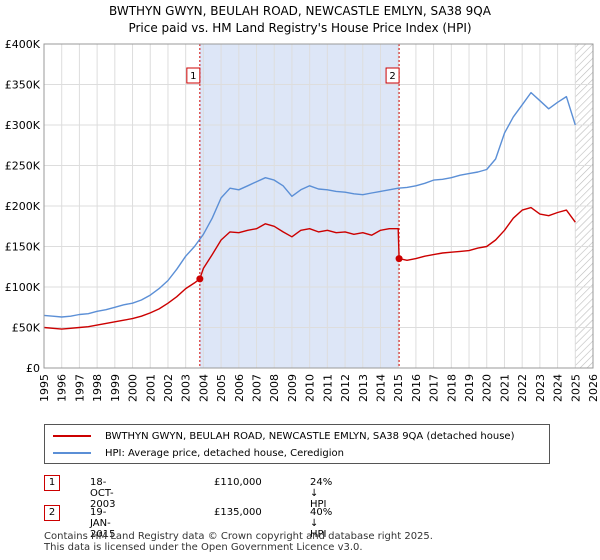  Describe the element at coordinates (380, 388) in the screenshot. I see `x-tick-label: 2014` at that location.